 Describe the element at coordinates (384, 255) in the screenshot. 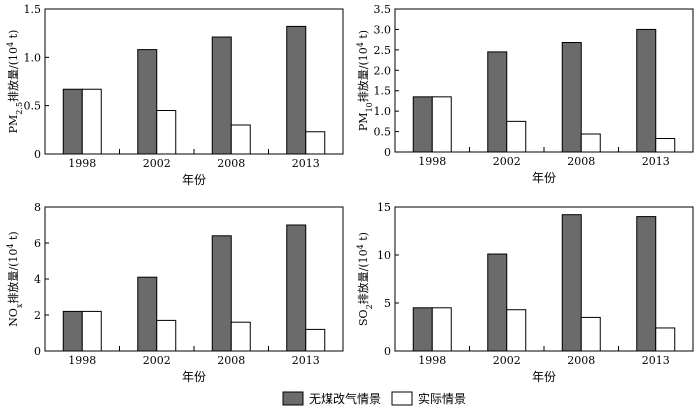

I see `y-tick-label: 10` at that location.